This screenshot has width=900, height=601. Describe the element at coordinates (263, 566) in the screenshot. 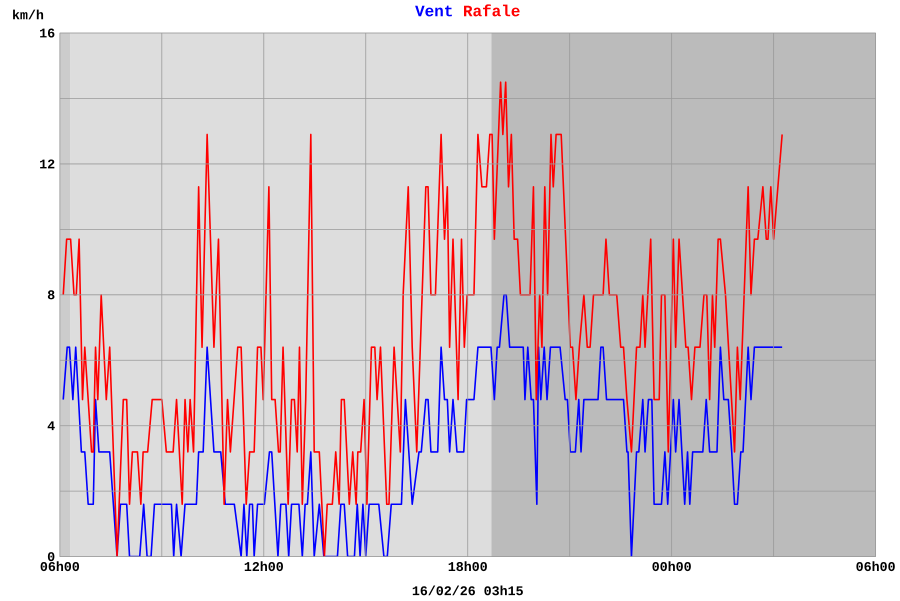

I see `x-tick-label: 12h00` at that location.